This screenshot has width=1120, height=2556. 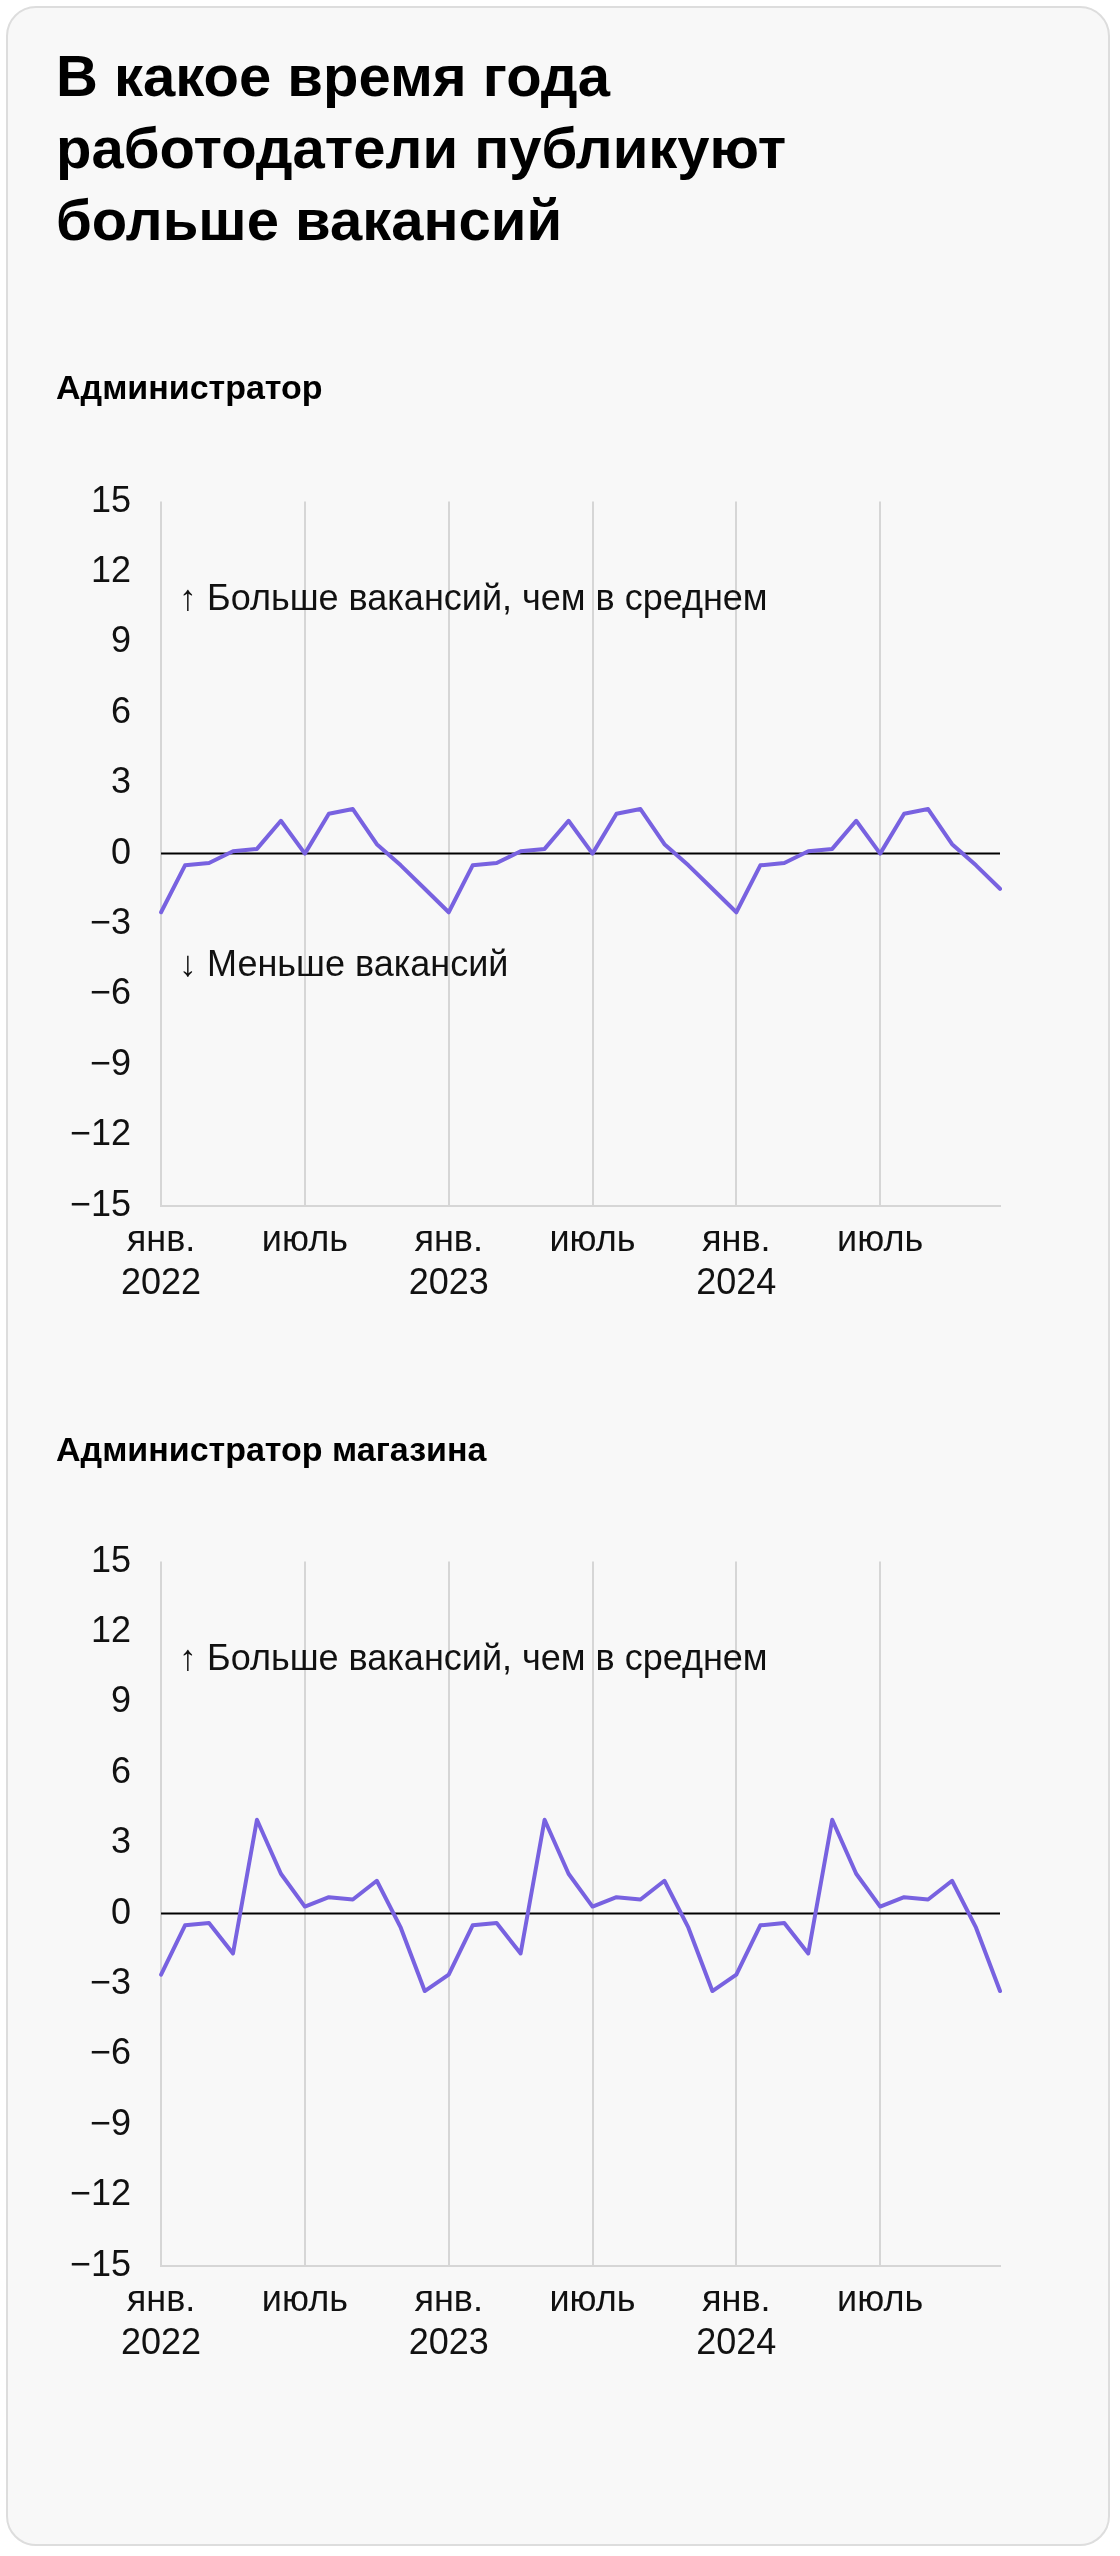 I want to click on chart-title: Администратор магазина, so click(x=271, y=1449).